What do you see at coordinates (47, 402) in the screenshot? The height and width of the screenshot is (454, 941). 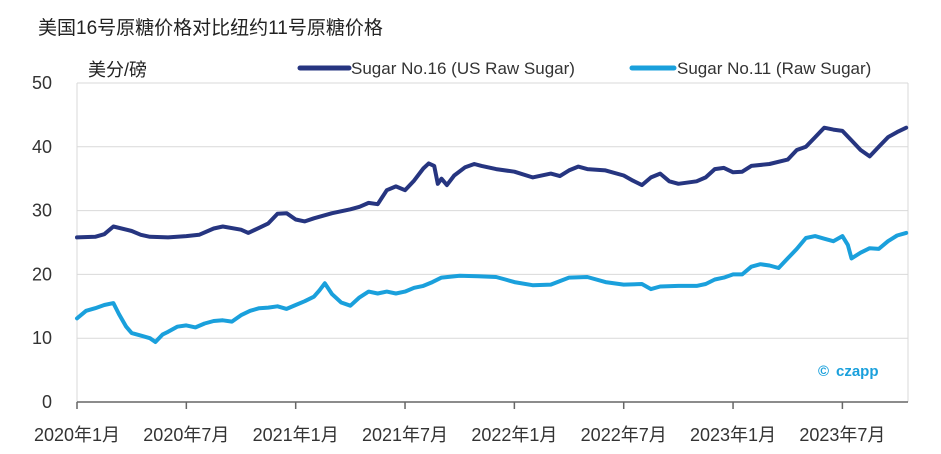 I see `y-tick-label: 0` at bounding box center [47, 402].